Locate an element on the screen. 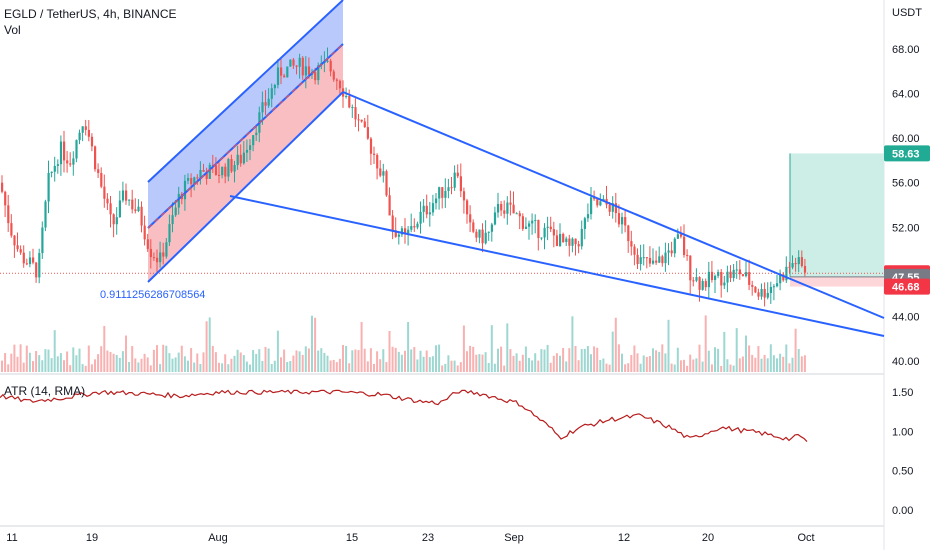  time-tick: 12 is located at coordinates (624, 538).